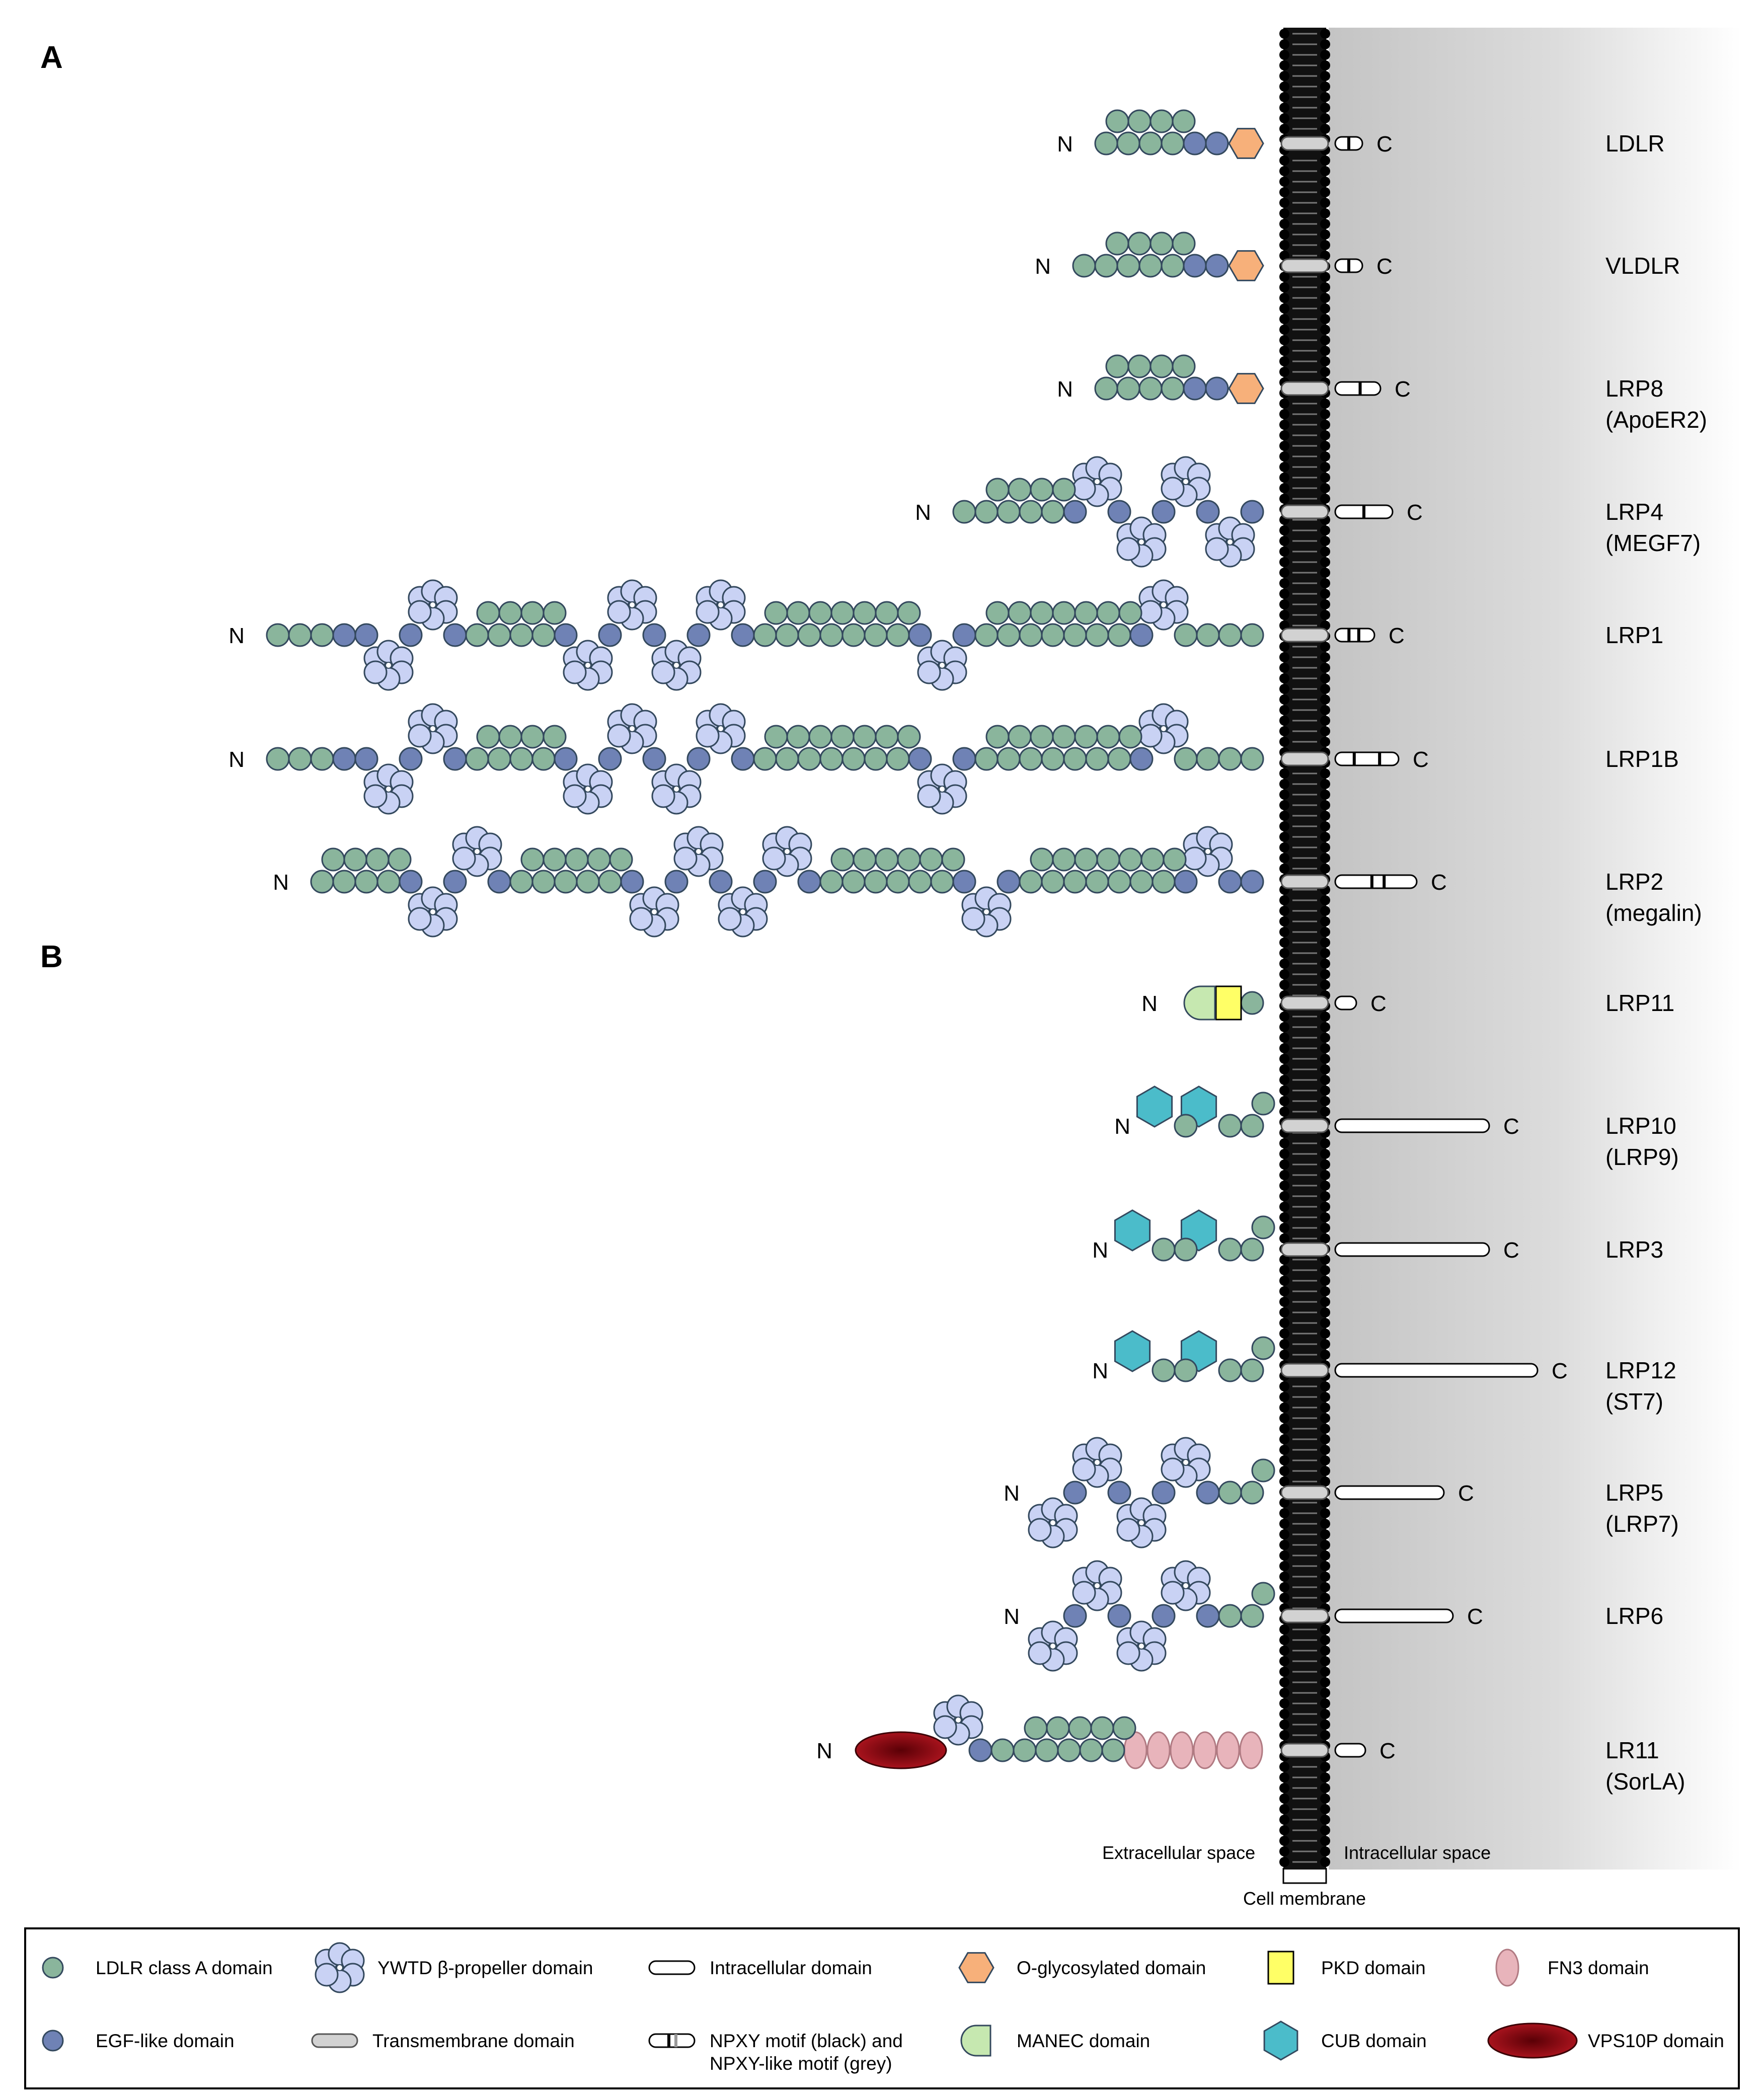 This screenshot has height=2100, width=1763. I want to click on vps10p-domain, so click(901, 1750).